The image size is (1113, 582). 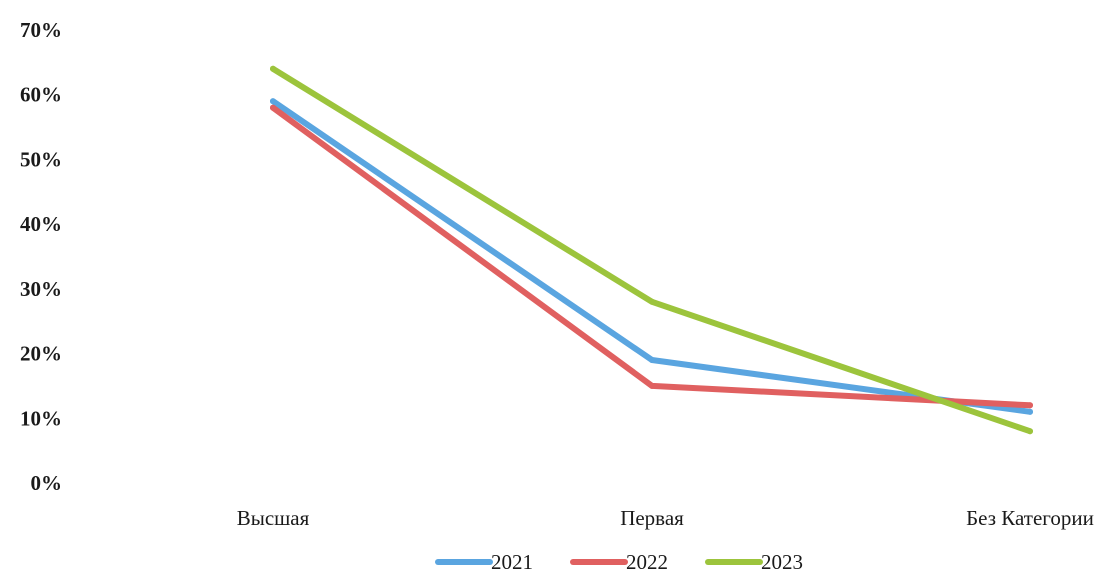 What do you see at coordinates (512, 562) in the screenshot?
I see `legend-label-2021: 2021` at bounding box center [512, 562].